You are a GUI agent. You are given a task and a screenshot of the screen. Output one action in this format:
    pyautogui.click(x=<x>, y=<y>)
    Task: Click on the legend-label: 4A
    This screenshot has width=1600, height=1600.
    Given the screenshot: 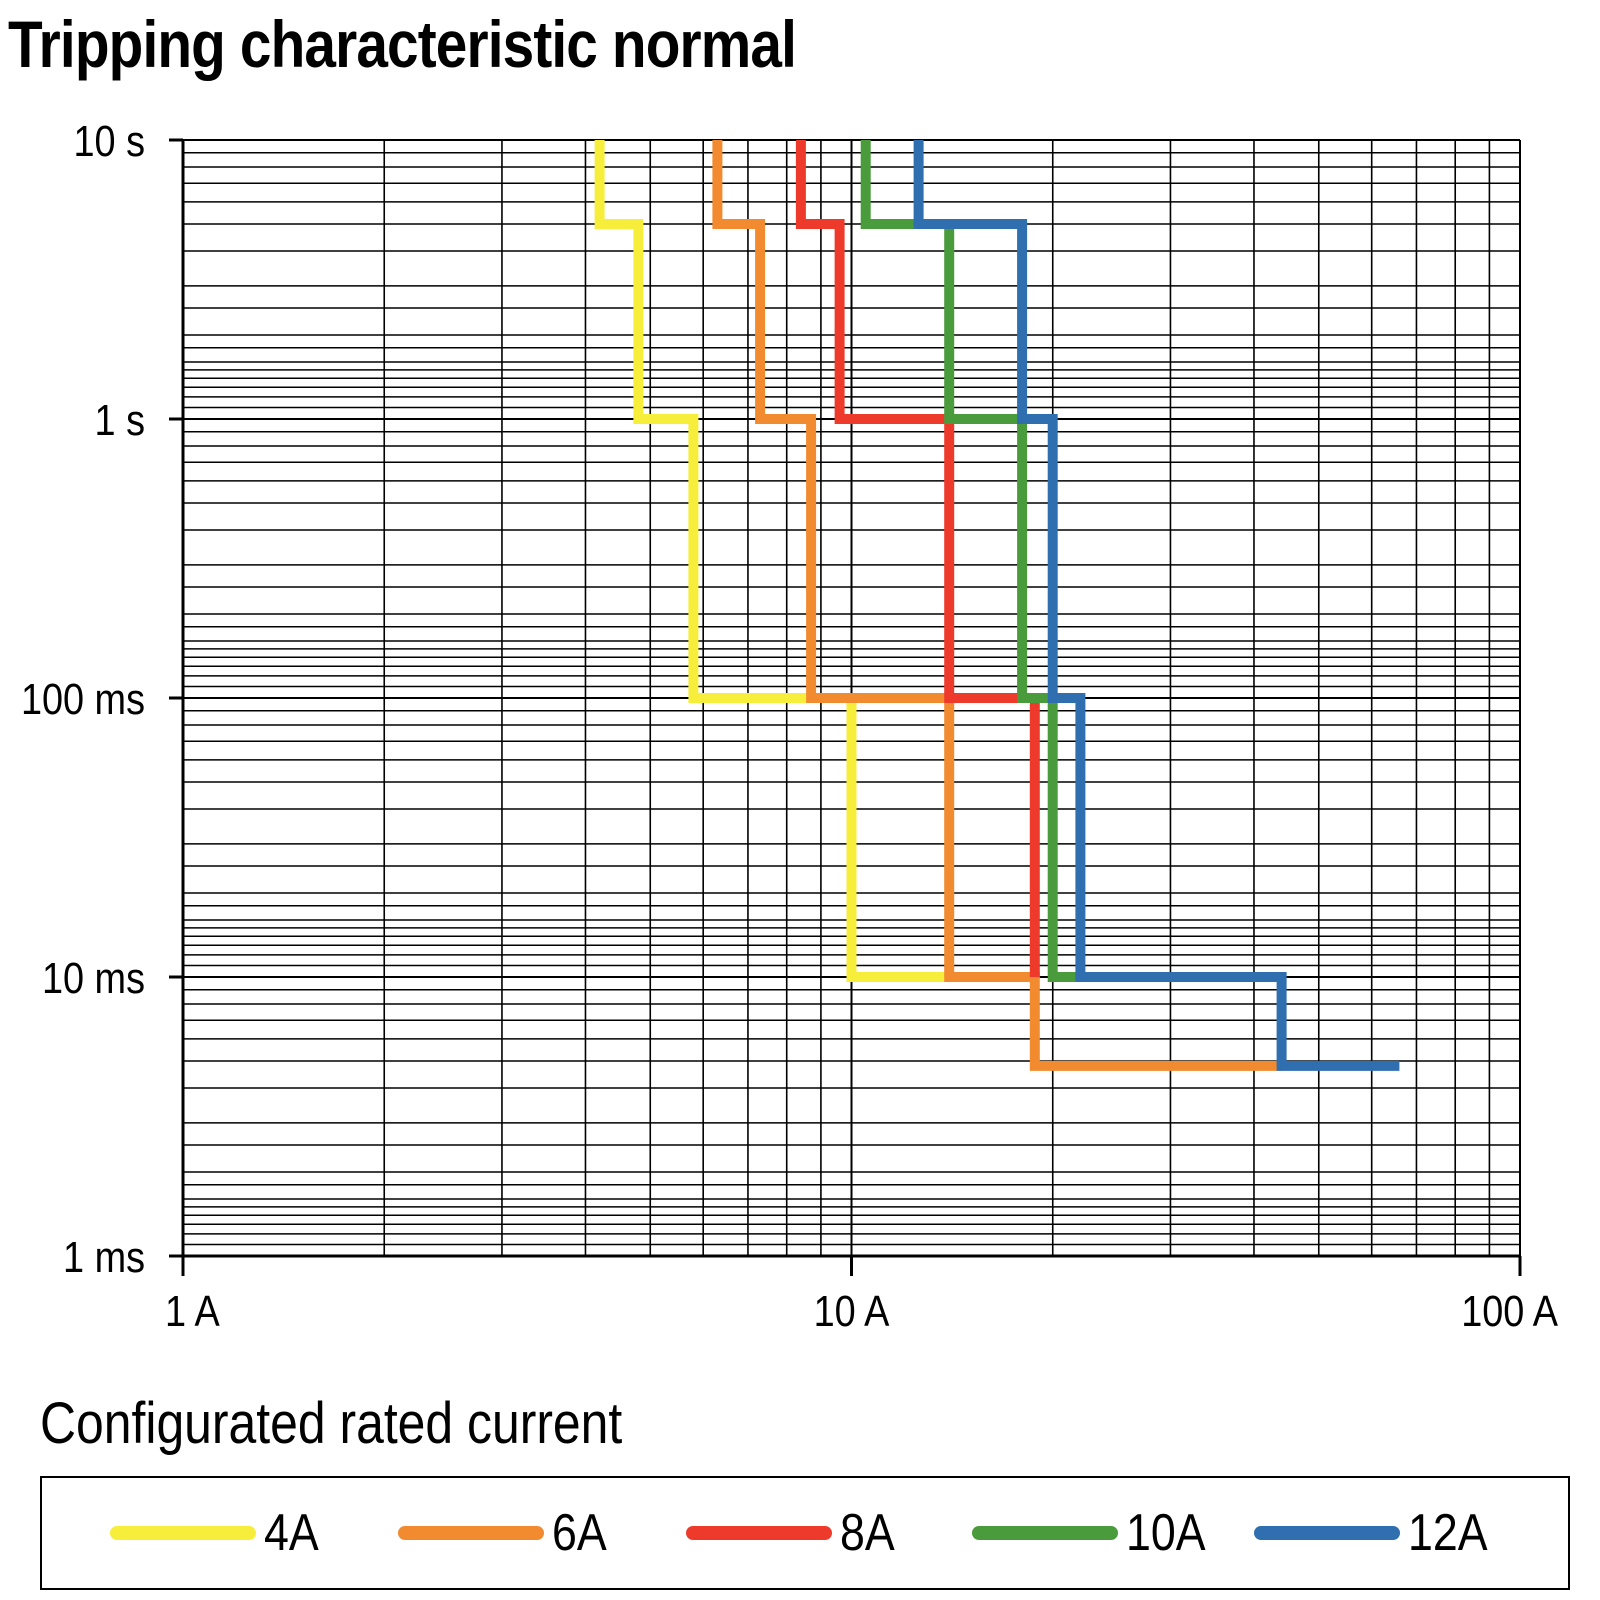 What is the action you would take?
    pyautogui.click(x=291, y=1533)
    